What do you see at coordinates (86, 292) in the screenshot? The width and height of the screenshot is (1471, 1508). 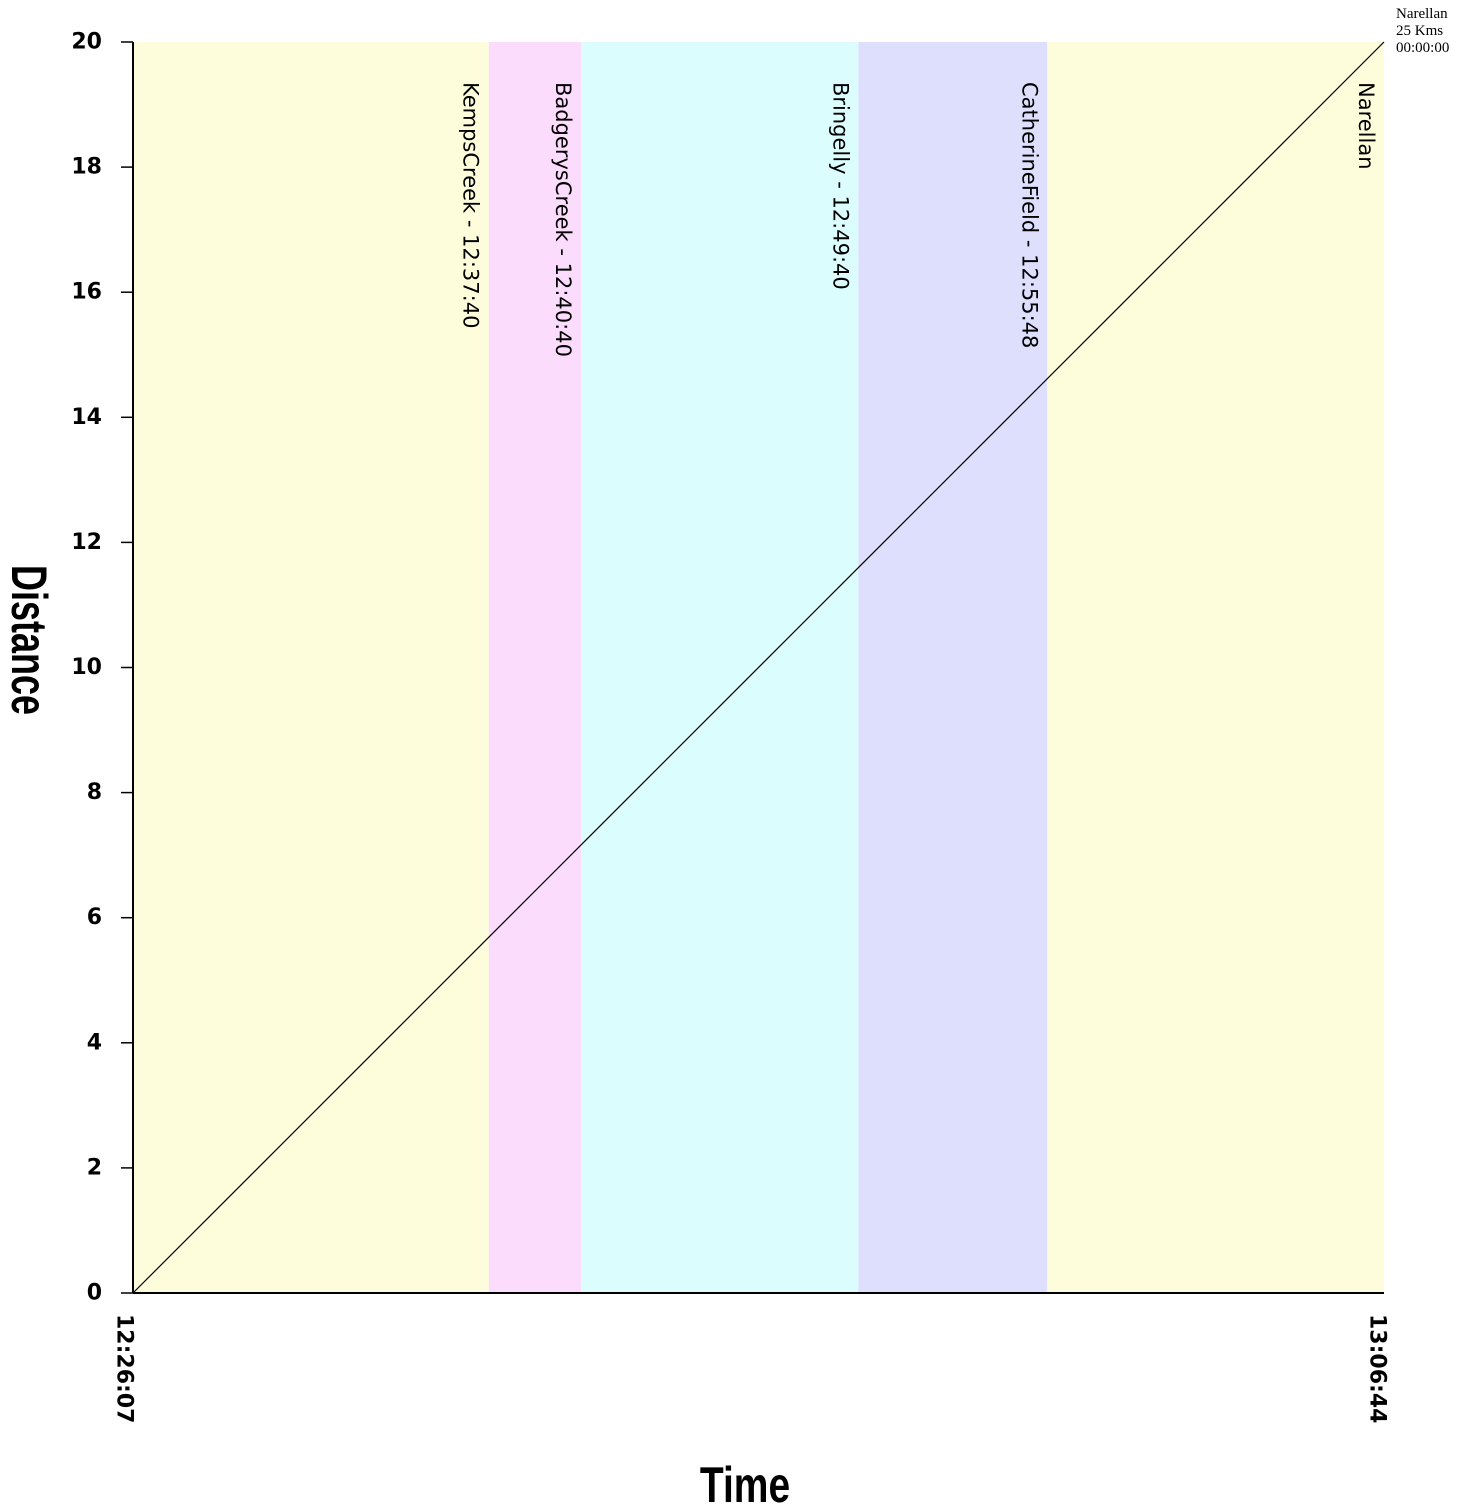 I see `y-tick-label: 16` at bounding box center [86, 292].